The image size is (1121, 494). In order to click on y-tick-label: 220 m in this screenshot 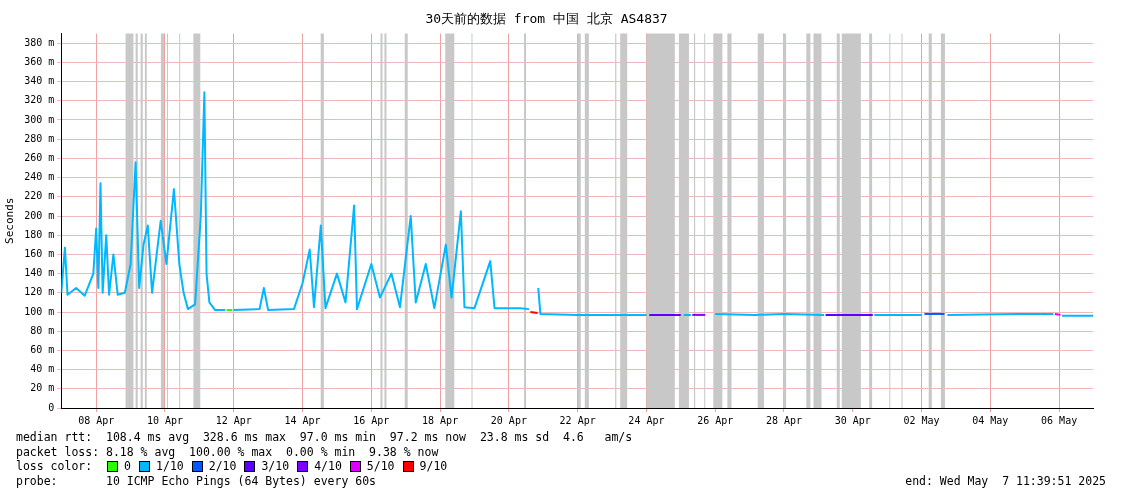, I will do `click(39, 196)`.